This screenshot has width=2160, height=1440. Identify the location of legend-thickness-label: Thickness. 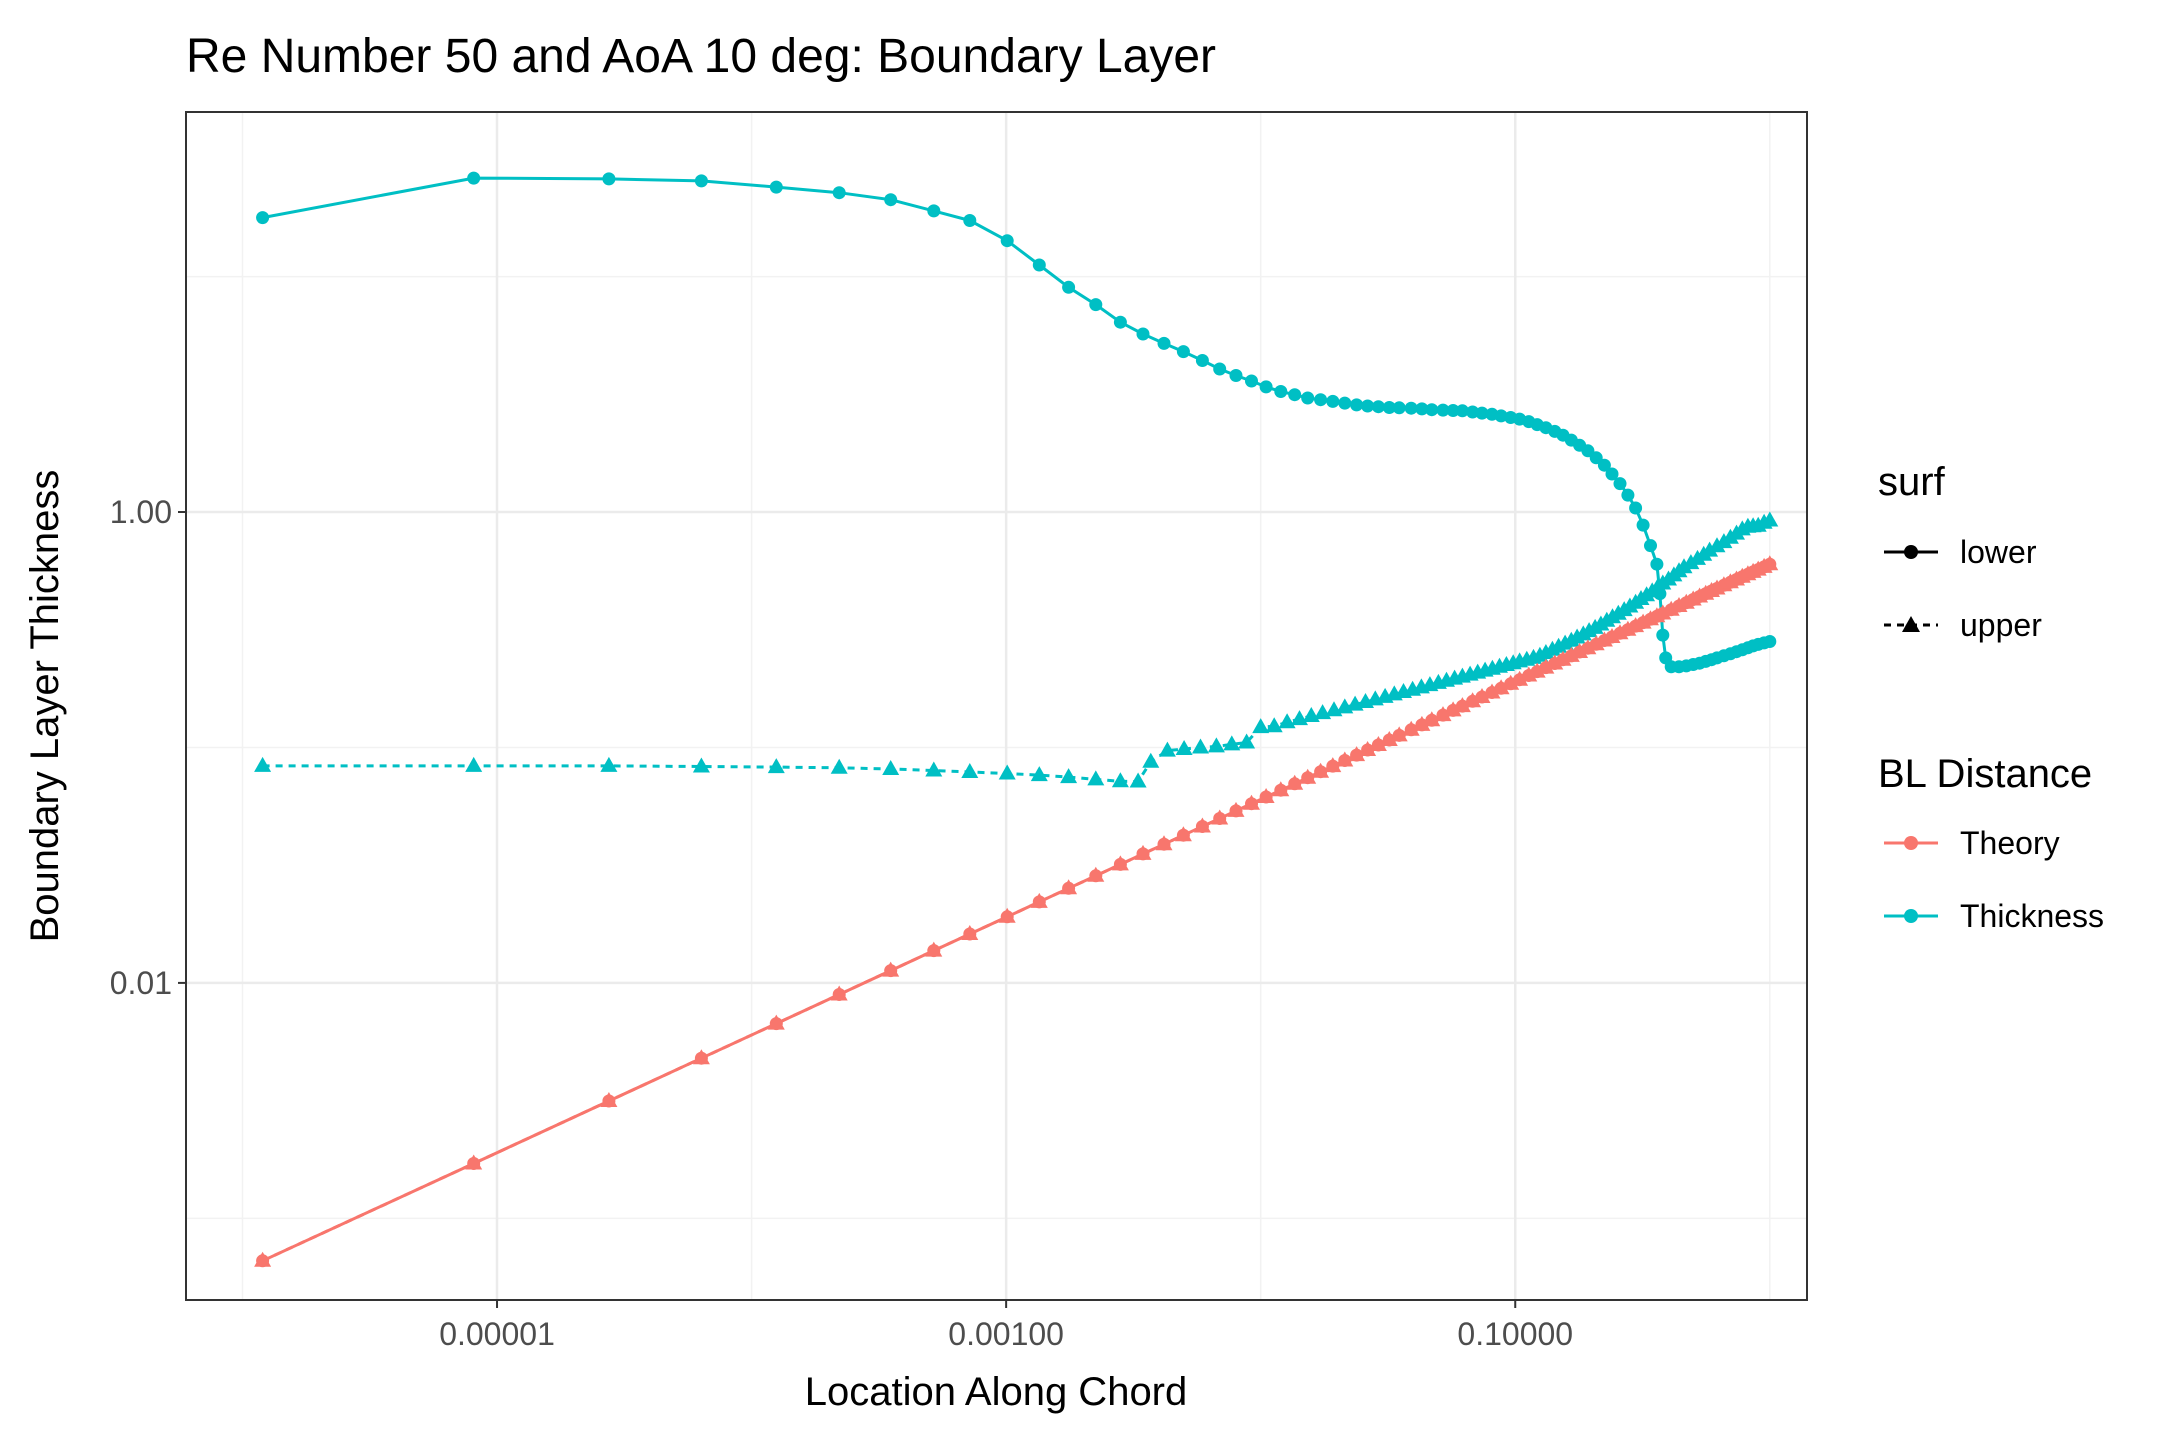
(2032, 916).